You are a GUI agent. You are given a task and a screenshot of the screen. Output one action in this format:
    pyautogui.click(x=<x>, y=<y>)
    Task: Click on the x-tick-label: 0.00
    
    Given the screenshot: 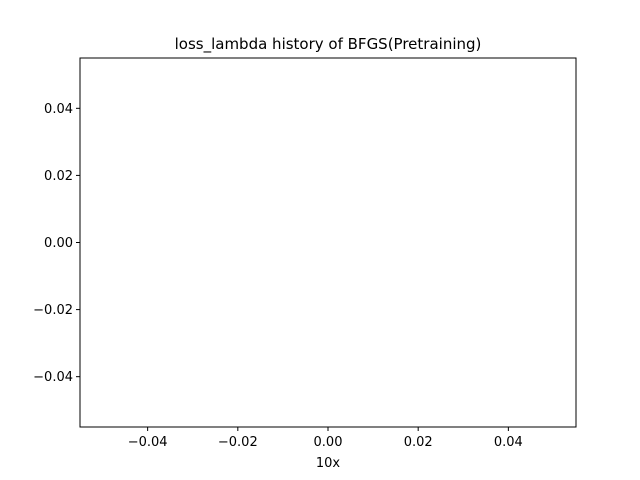 What is the action you would take?
    pyautogui.click(x=328, y=442)
    